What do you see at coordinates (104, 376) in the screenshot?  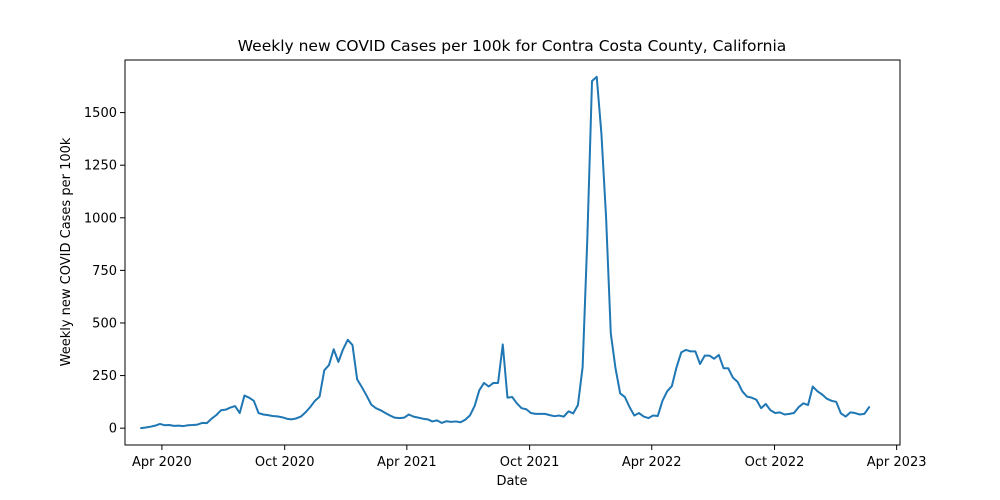 I see `y-tick-label: 250` at bounding box center [104, 376].